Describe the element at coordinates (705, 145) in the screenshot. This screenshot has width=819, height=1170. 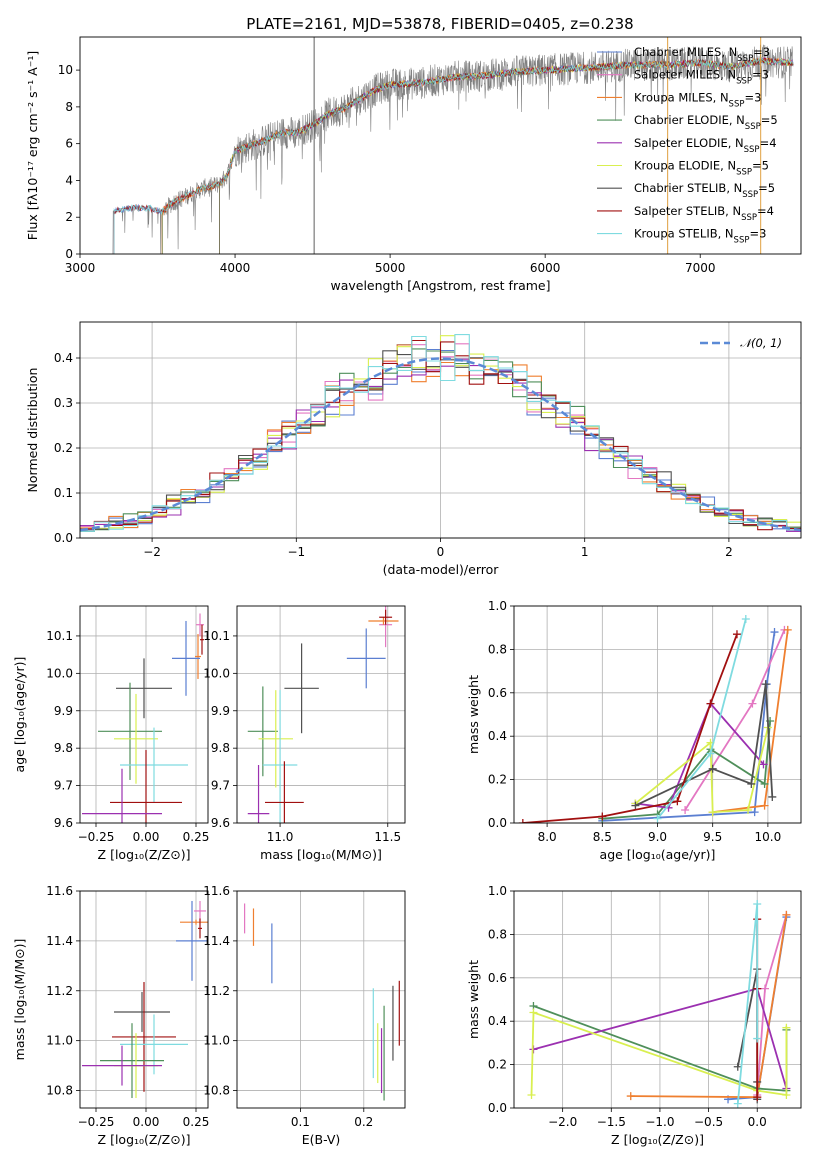
I see `legend-entry: Salpeter ELODIE, NSSP=4` at that location.